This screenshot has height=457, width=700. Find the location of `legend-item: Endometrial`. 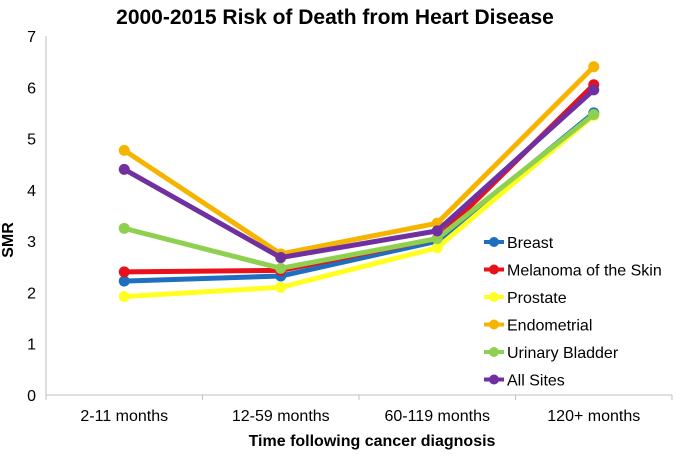

legend-item: Endometrial is located at coordinates (538, 326).